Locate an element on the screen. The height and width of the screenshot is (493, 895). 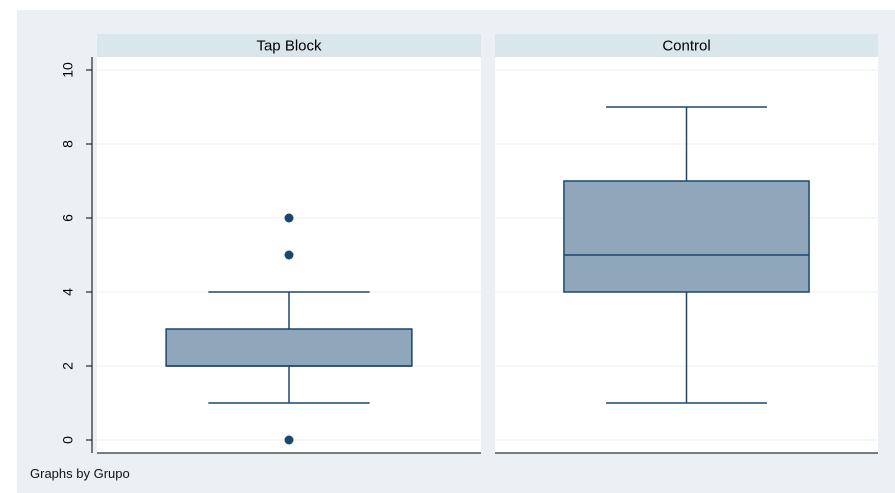
panel-title: Control is located at coordinates (686, 46).